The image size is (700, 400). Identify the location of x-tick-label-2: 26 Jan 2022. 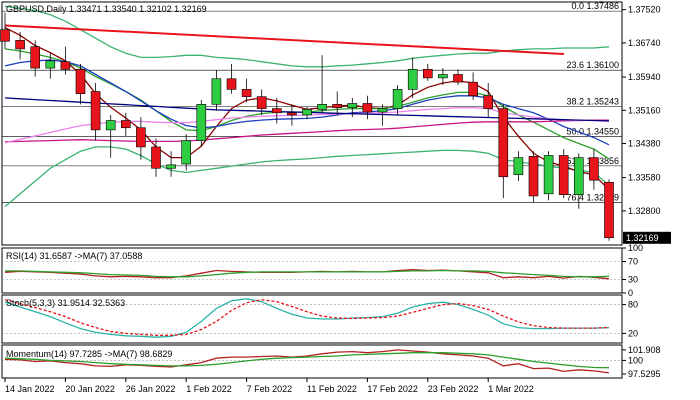
(151, 389).